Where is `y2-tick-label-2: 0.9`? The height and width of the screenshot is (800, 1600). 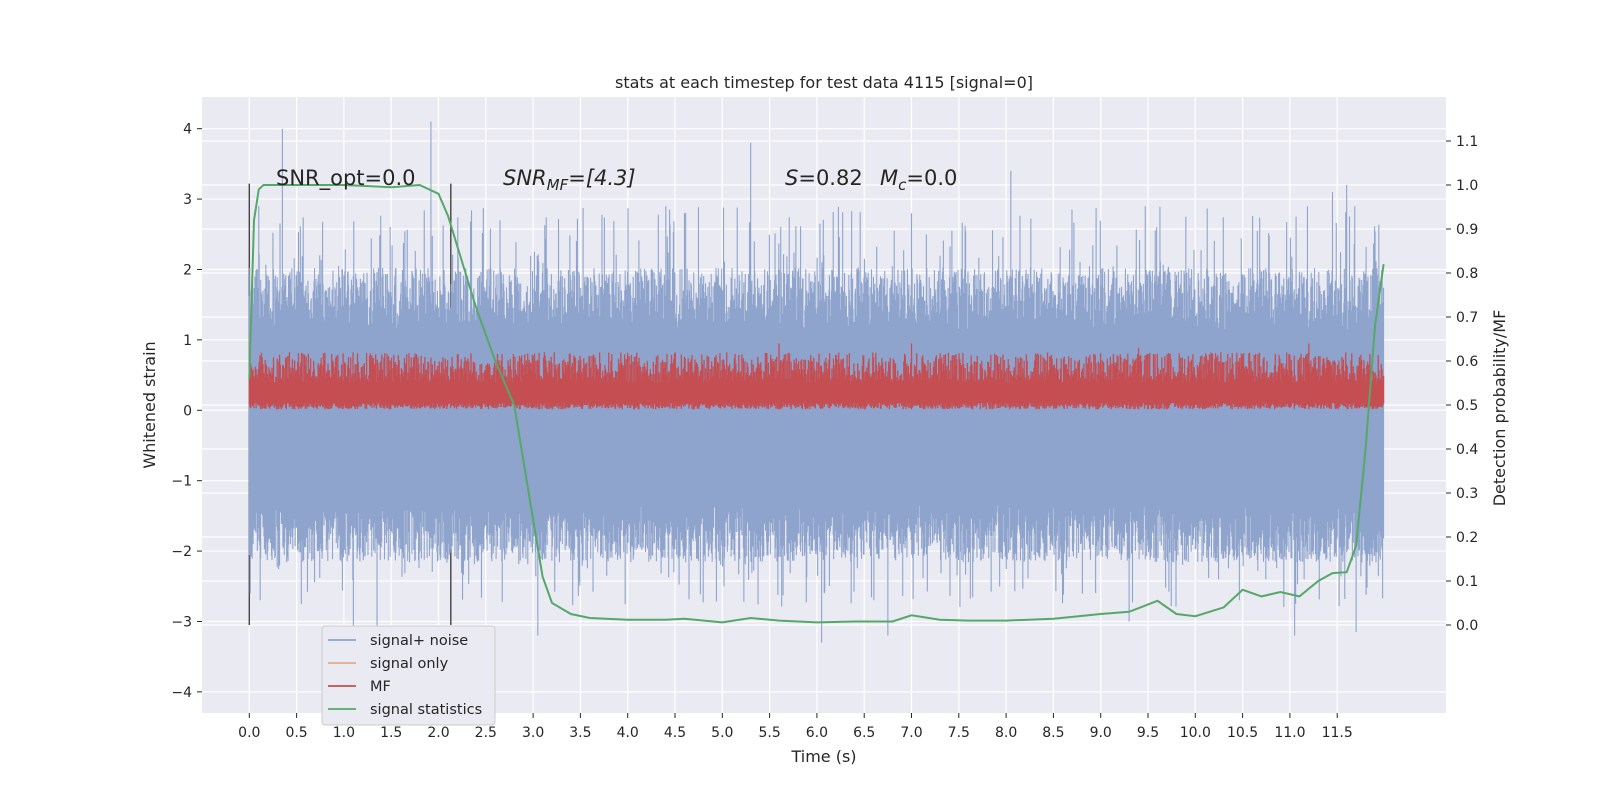
y2-tick-label-2: 0.9 is located at coordinates (1467, 230).